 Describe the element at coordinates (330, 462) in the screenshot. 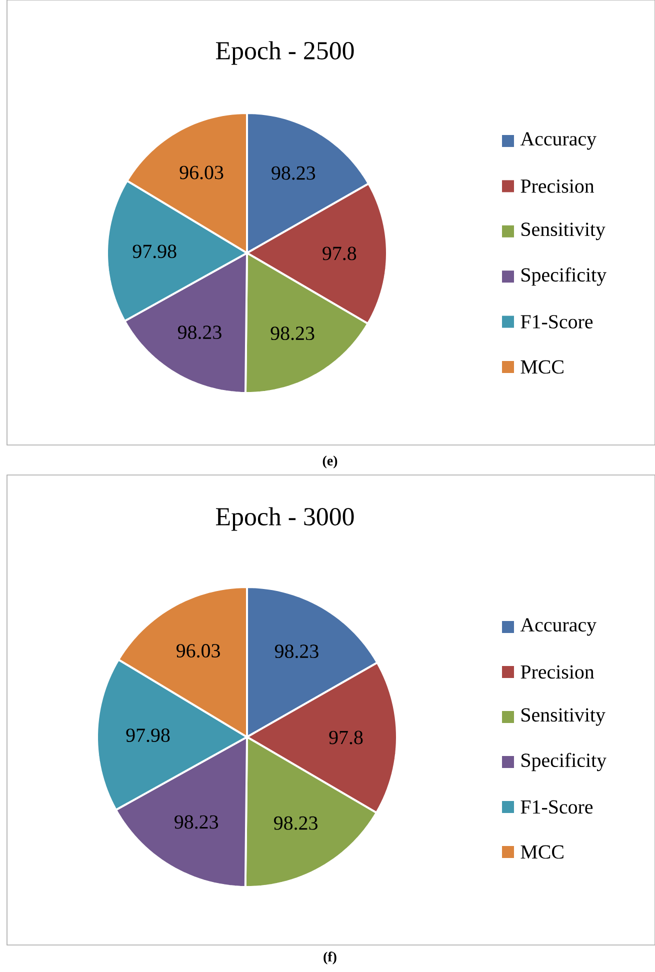

I see `text: (e)` at that location.